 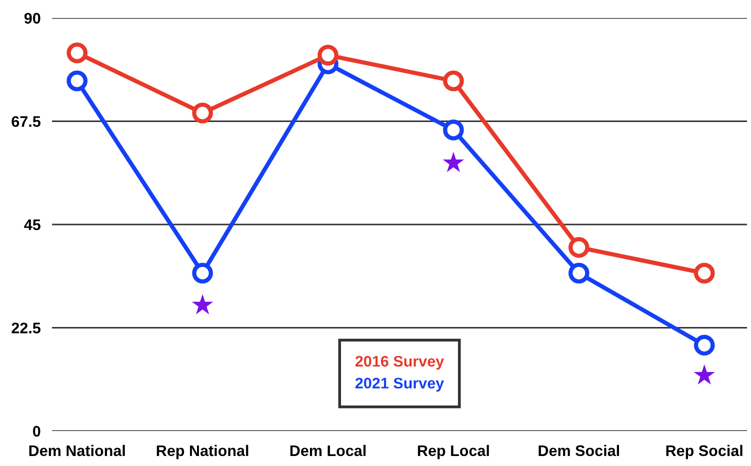 I want to click on text: 2021 Survey, so click(x=399, y=385).